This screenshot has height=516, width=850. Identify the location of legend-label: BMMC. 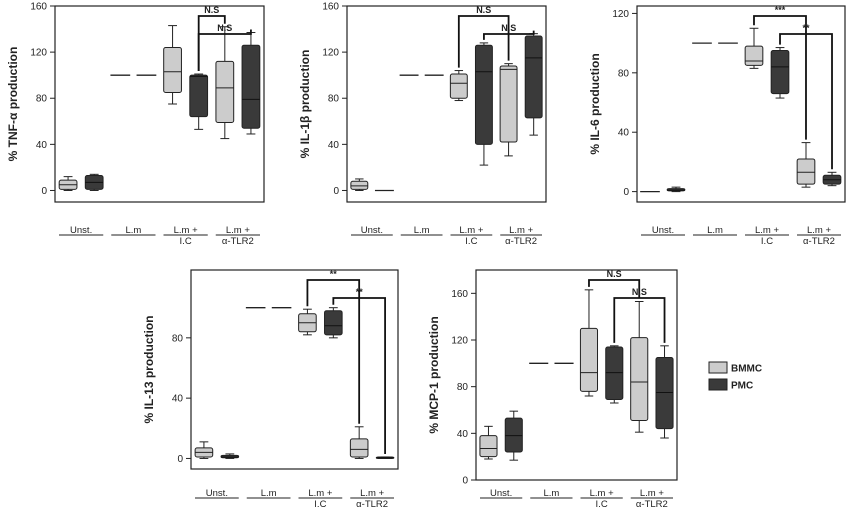
(746, 369).